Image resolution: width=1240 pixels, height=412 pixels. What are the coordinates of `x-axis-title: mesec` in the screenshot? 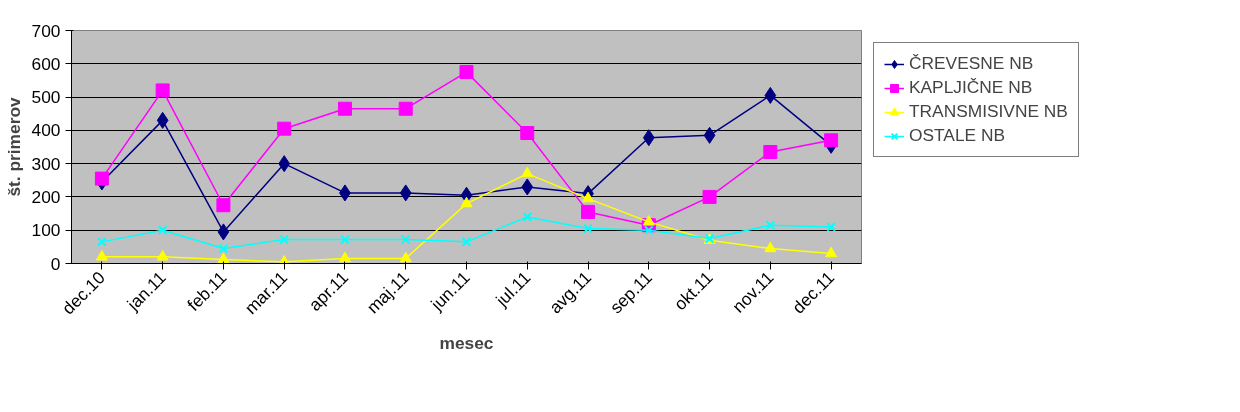 It's located at (466, 343).